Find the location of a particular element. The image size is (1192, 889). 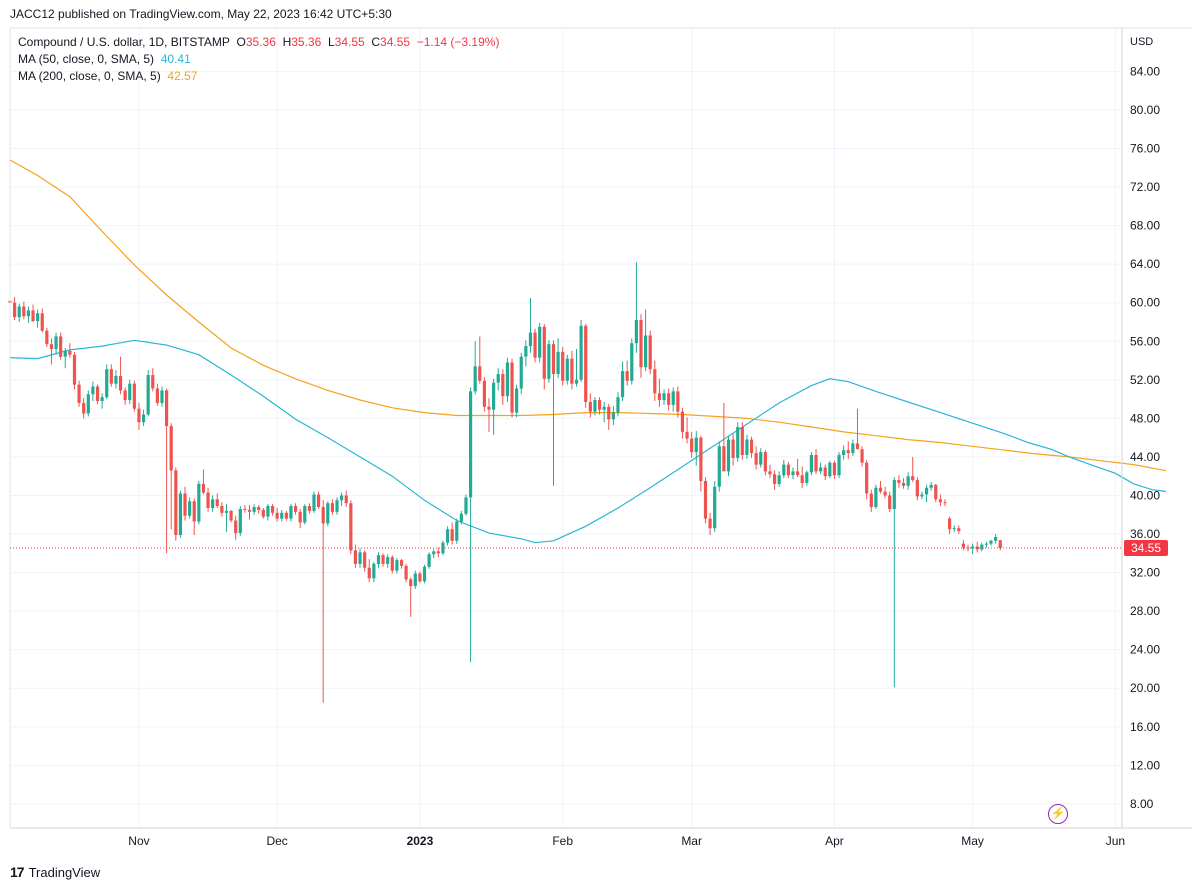

legend-close-label: C is located at coordinates (376, 42).